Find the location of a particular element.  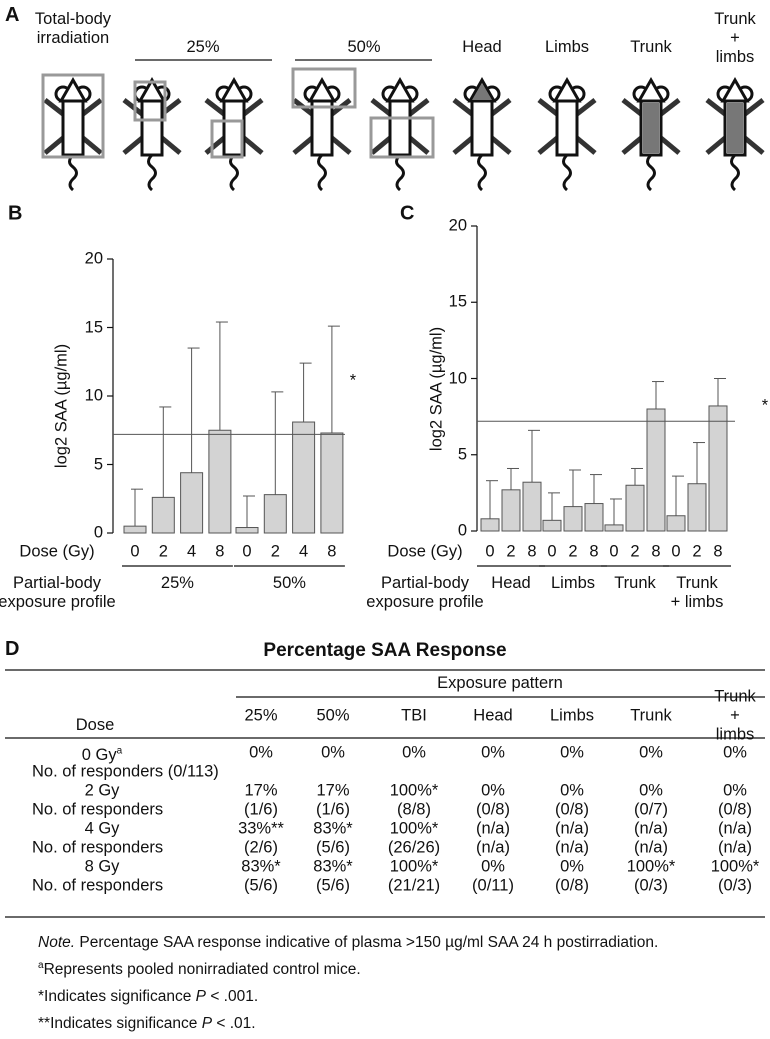

panel-label: A is located at coordinates (12, 15).